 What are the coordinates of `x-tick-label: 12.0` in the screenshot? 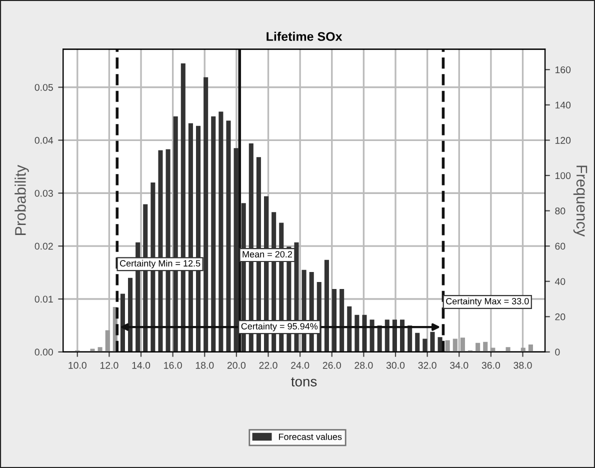 It's located at (109, 365).